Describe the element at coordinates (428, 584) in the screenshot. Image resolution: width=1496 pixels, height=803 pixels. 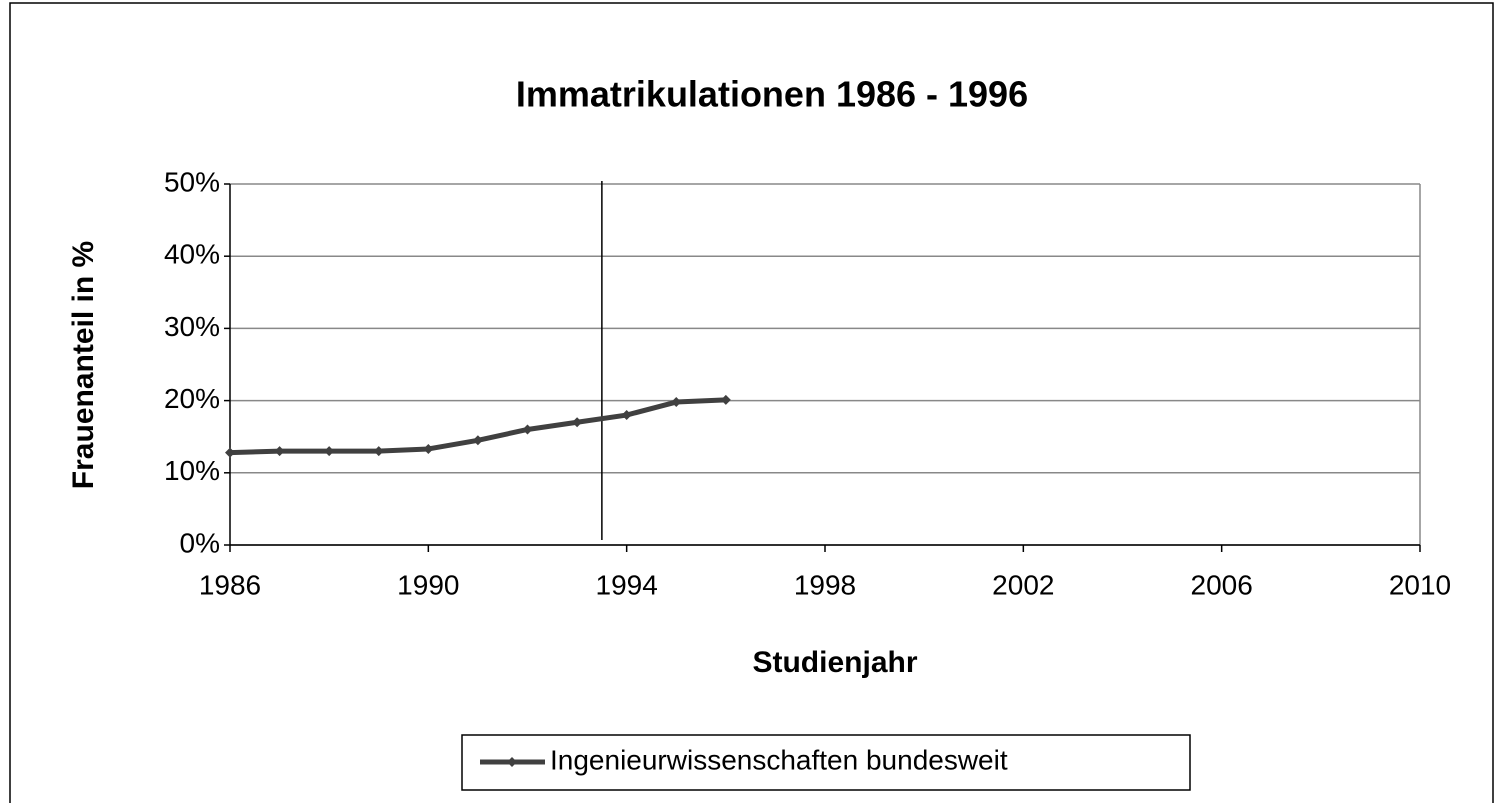
I see `x-tick-label: 1990` at that location.